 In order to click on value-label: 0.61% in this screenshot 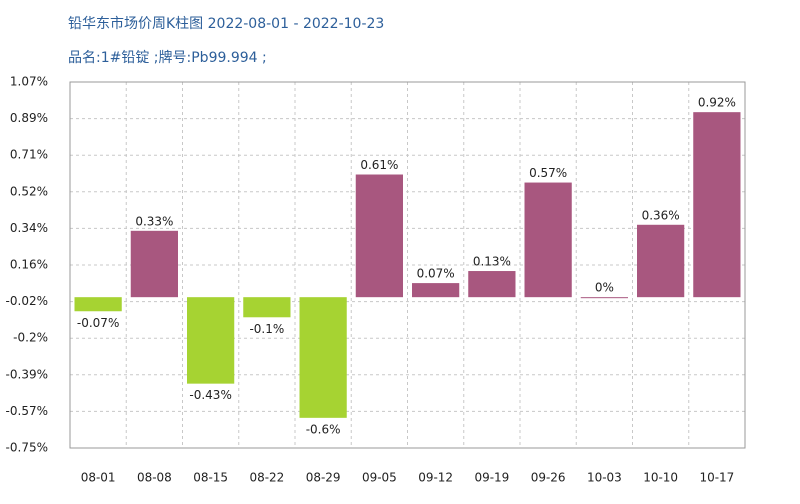, I will do `click(379, 165)`.